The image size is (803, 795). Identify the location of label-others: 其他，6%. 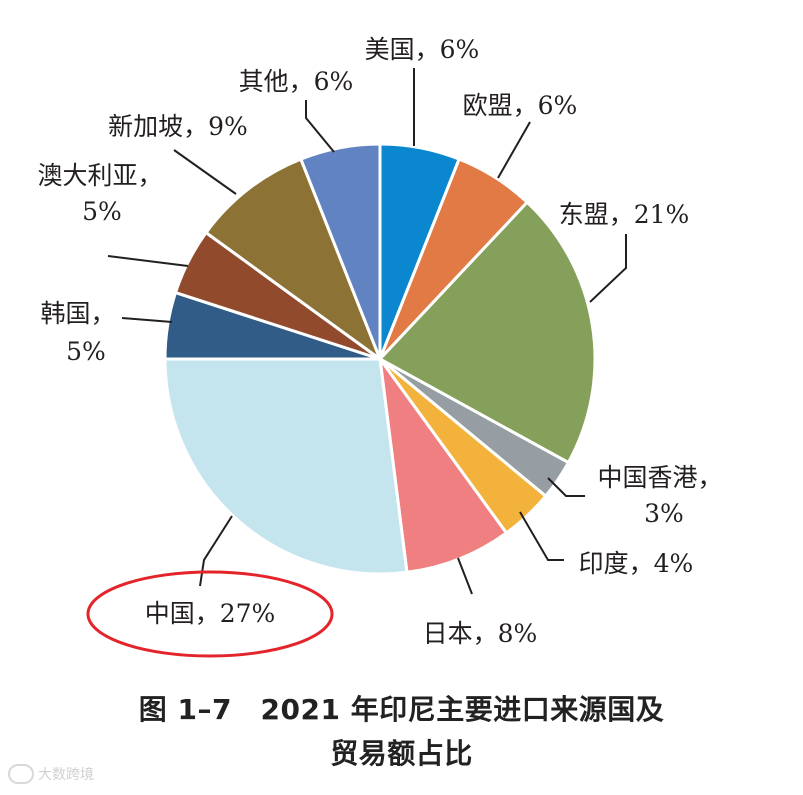
(296, 81).